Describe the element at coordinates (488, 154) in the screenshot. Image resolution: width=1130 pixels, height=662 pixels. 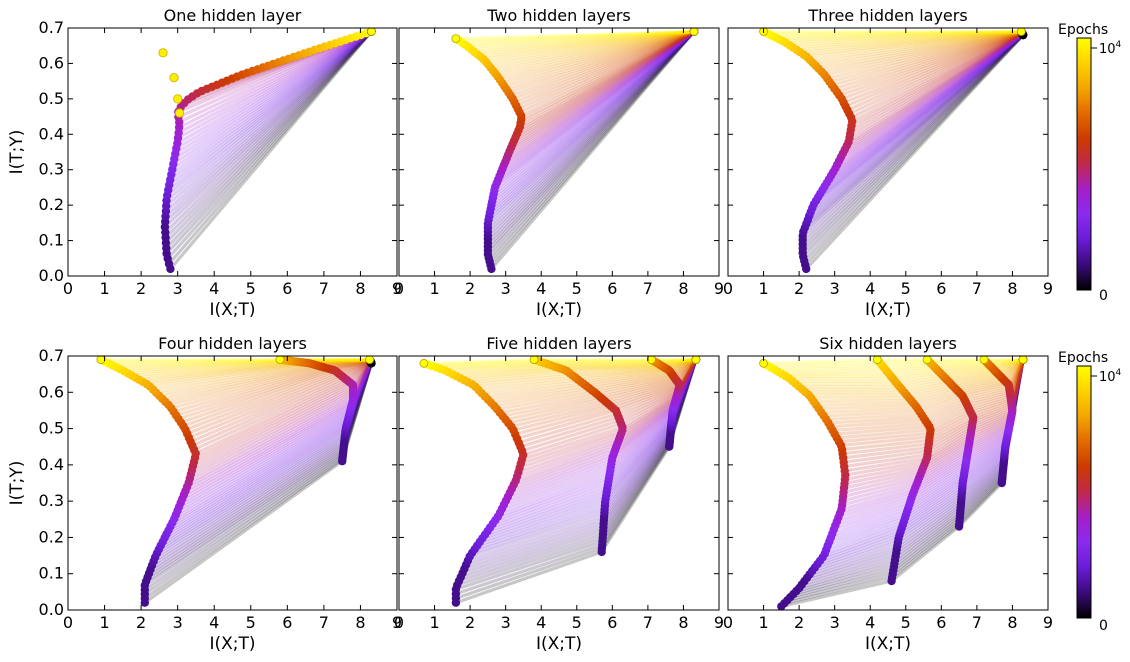
I see `layer-1-trajectory` at that location.